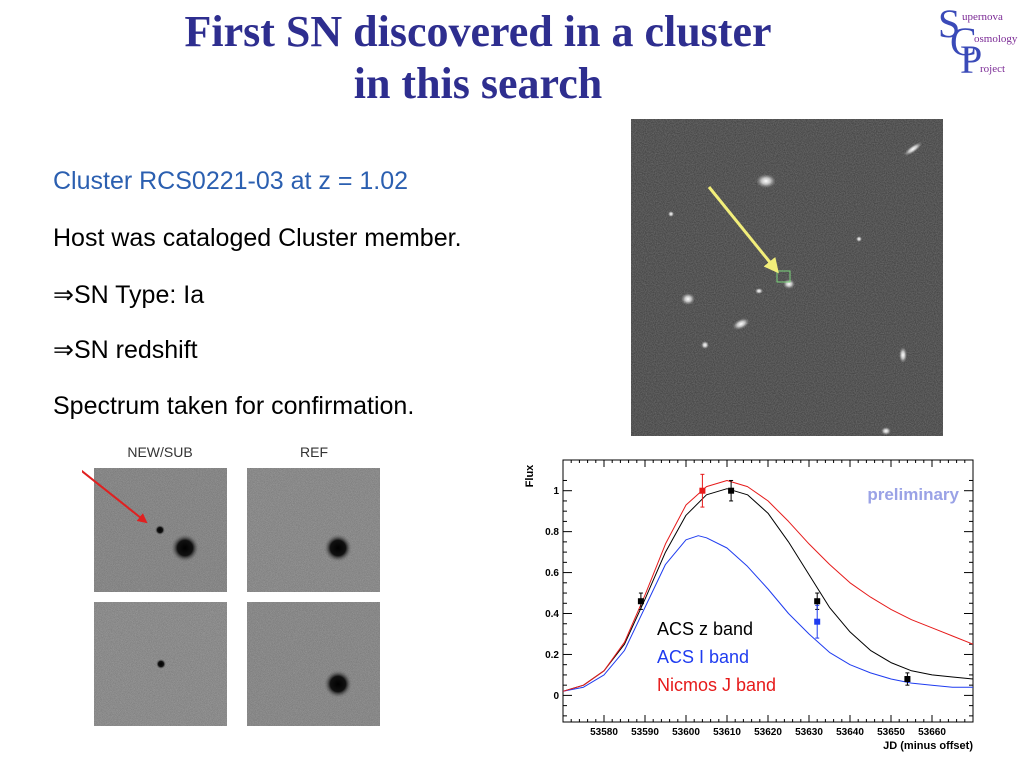 Image resolution: width=1024 pixels, height=768 pixels. Describe the element at coordinates (774, 579) in the screenshot. I see `chart-points` at that location.